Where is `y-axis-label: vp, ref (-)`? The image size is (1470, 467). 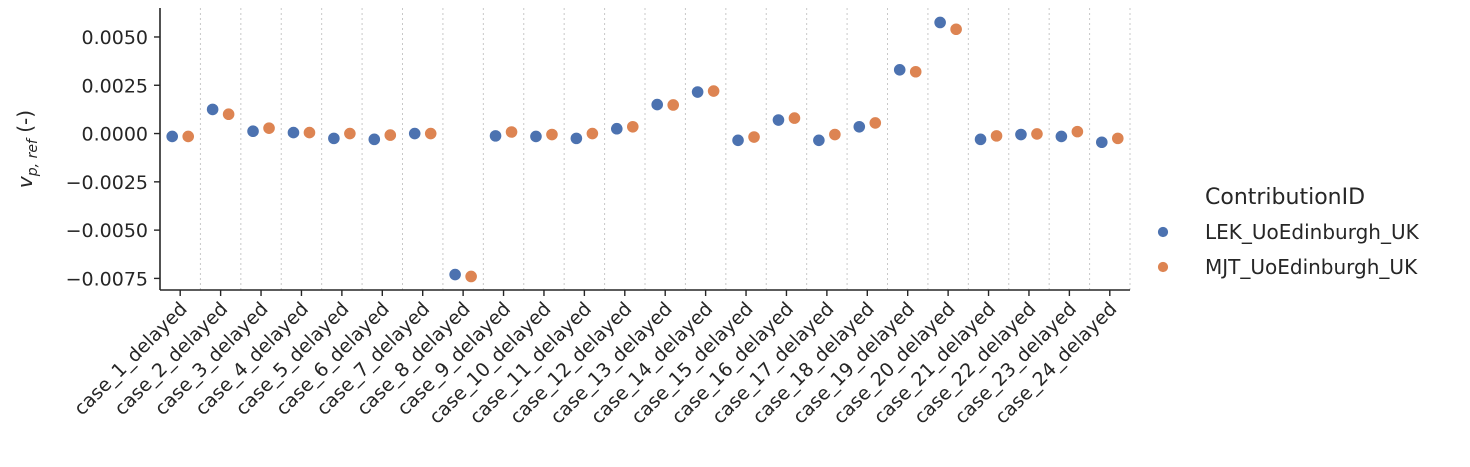 y-axis-label: vp, ref (-) is located at coordinates (27, 149).